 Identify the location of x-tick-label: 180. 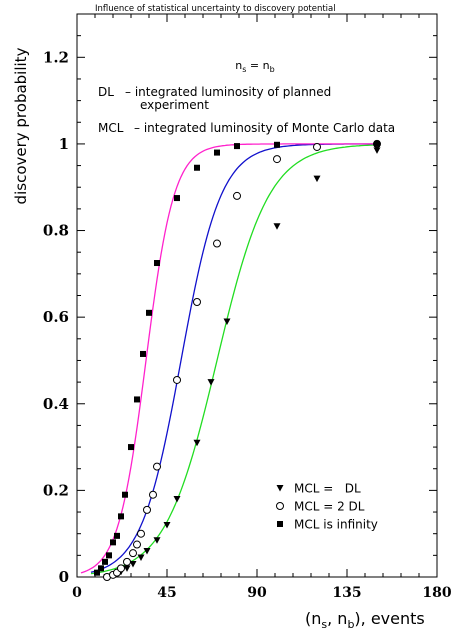
(436, 593).